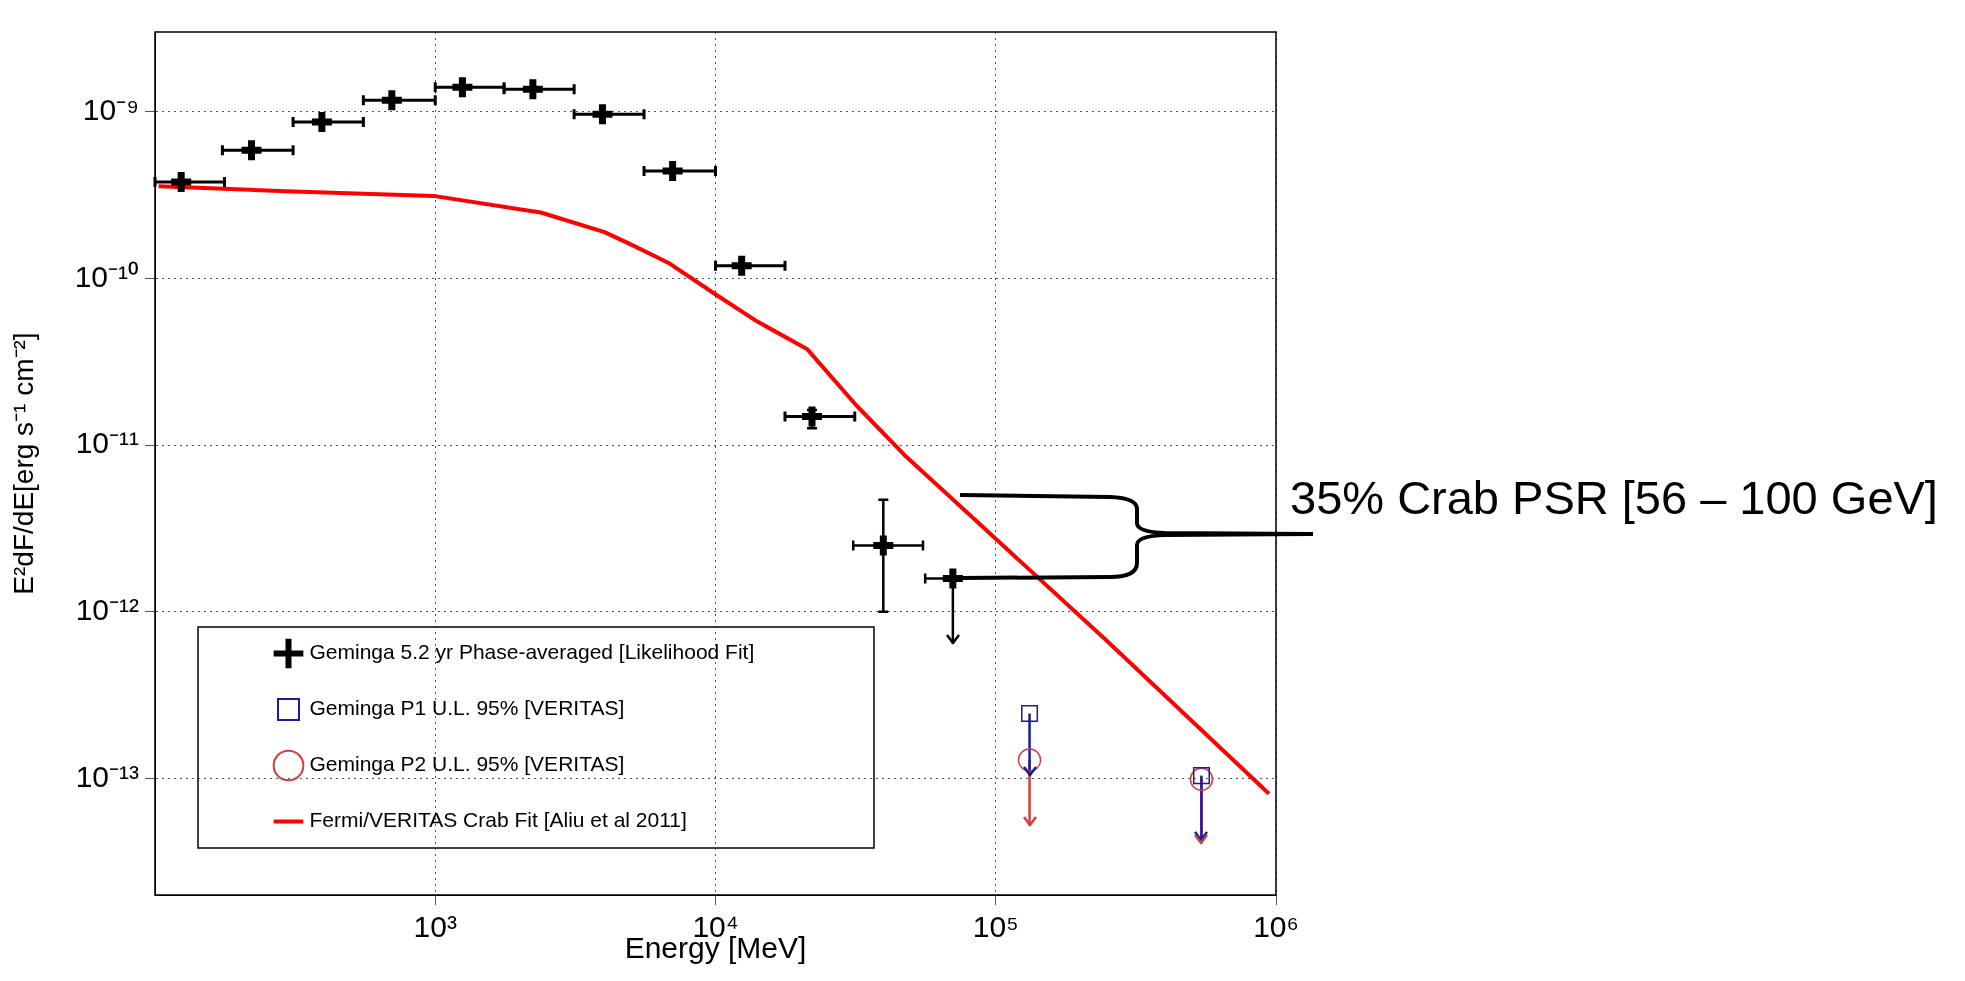 Image resolution: width=1965 pixels, height=981 pixels. I want to click on y-tick-label: 10⁻⁹, so click(110, 109).